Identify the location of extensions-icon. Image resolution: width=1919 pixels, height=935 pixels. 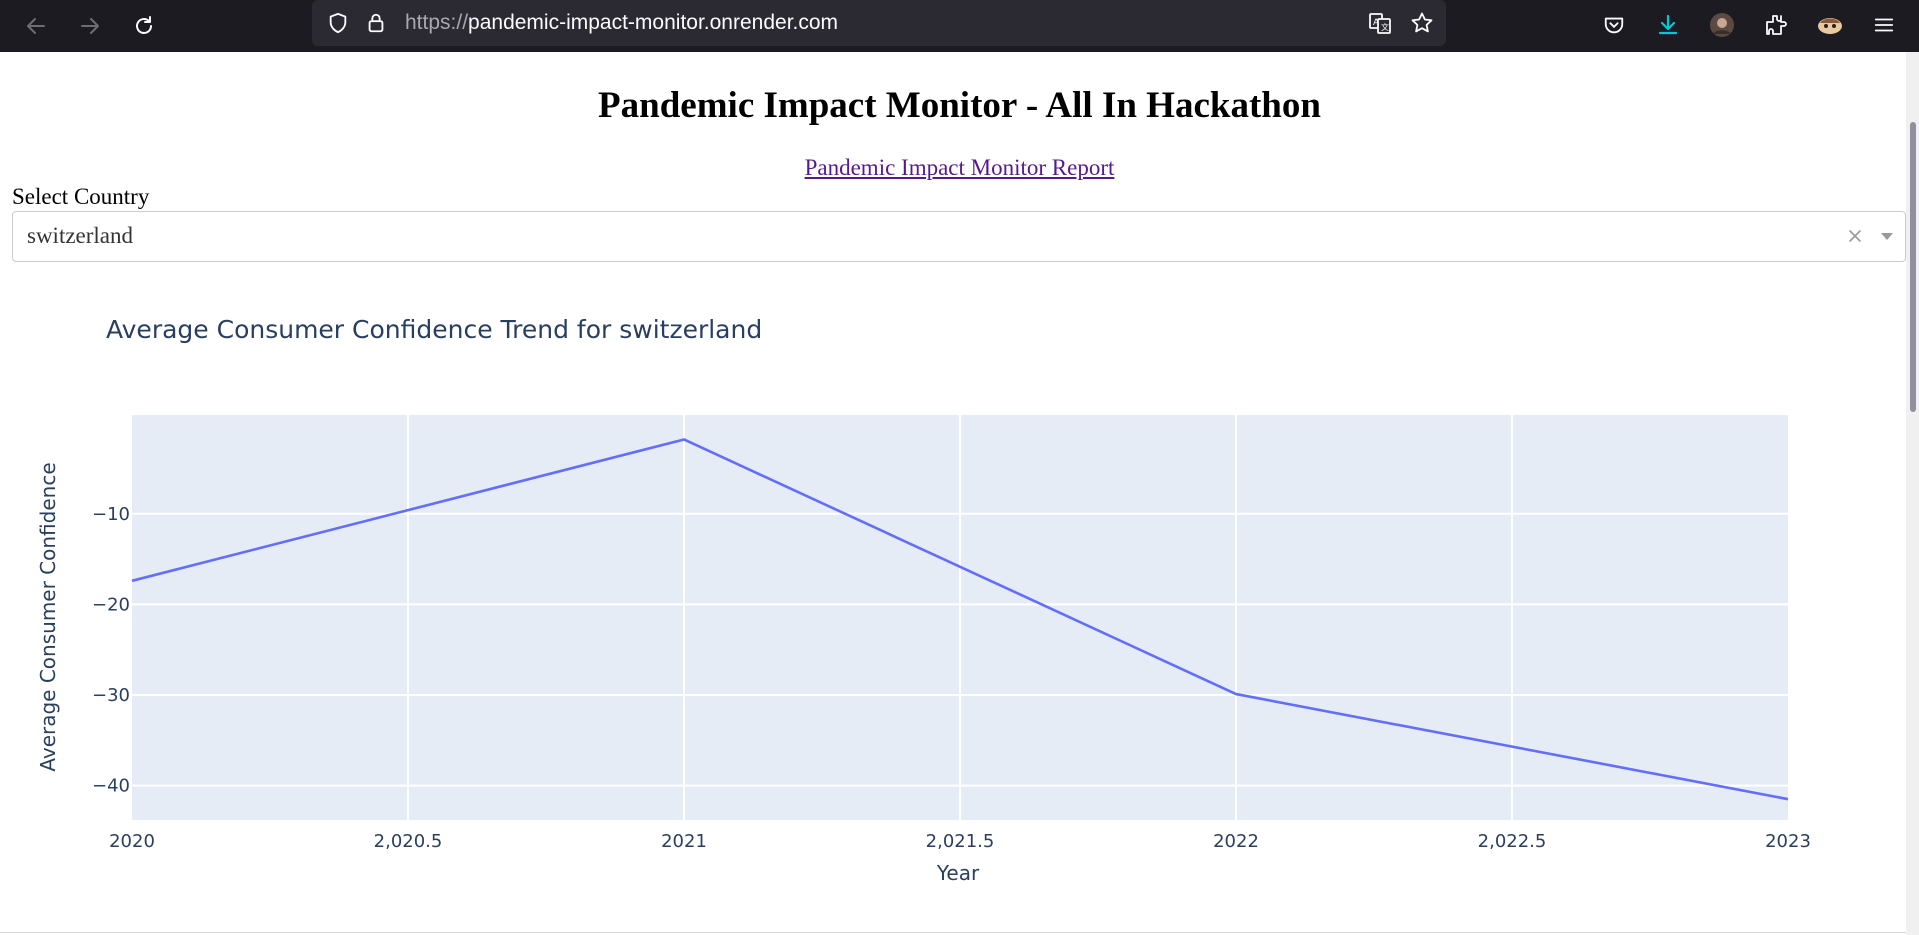
(1776, 25).